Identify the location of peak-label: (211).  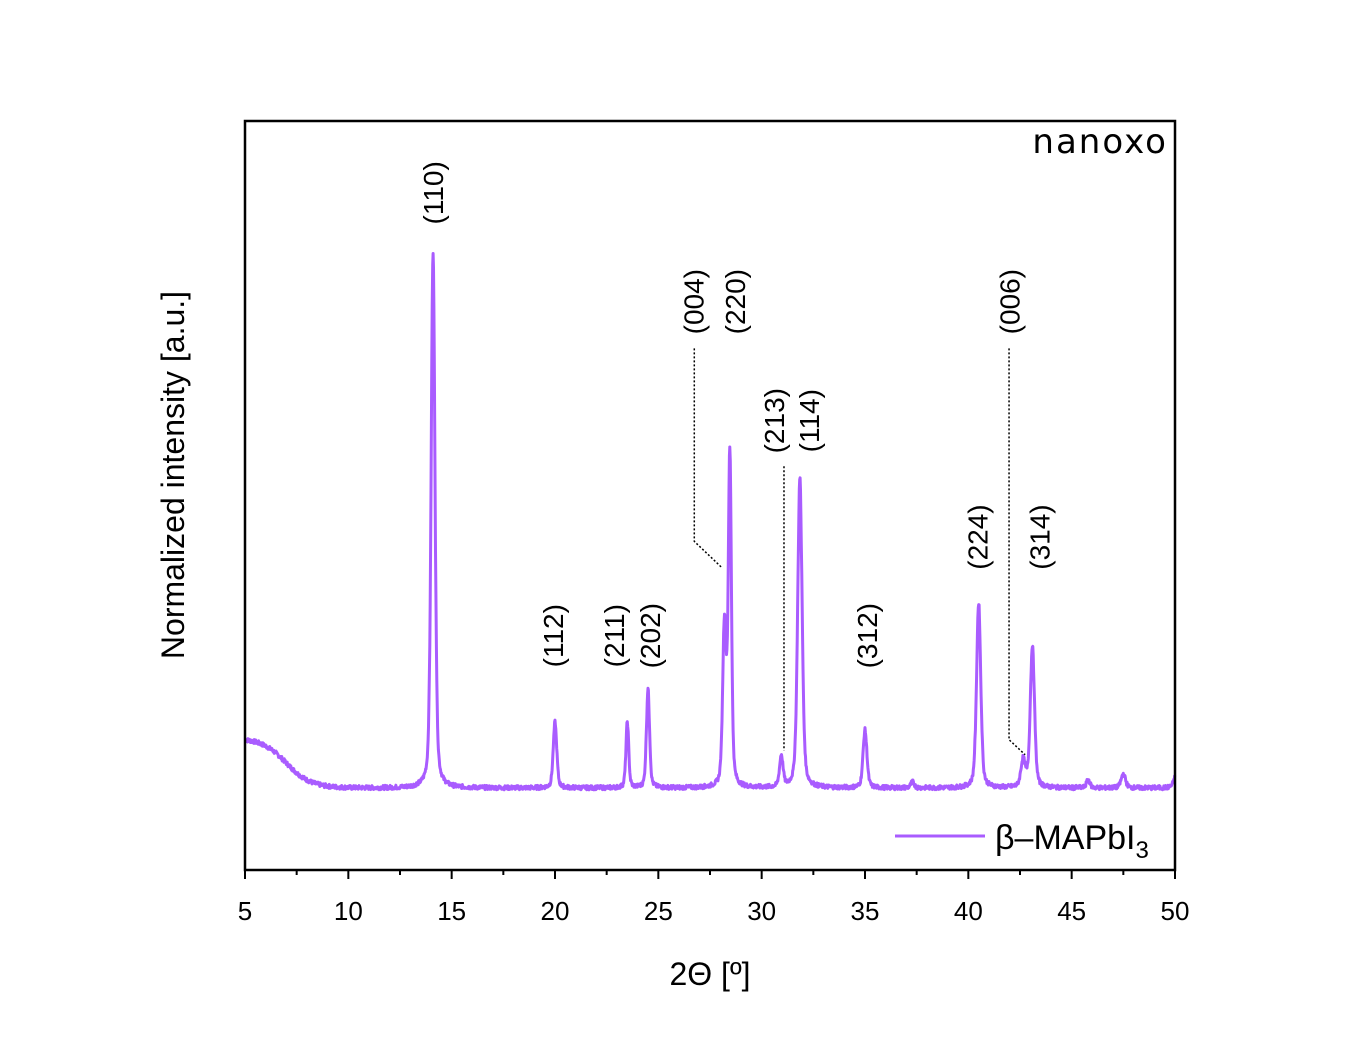
(614, 635).